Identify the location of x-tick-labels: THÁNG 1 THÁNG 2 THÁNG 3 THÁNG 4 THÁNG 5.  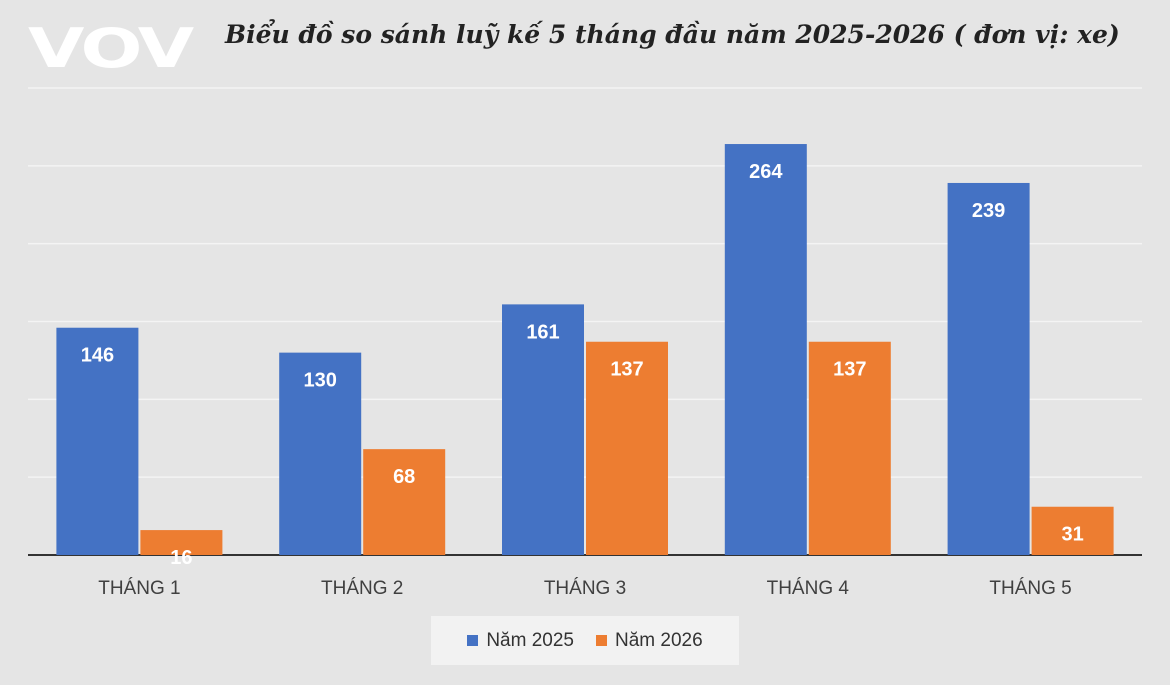
(585, 588).